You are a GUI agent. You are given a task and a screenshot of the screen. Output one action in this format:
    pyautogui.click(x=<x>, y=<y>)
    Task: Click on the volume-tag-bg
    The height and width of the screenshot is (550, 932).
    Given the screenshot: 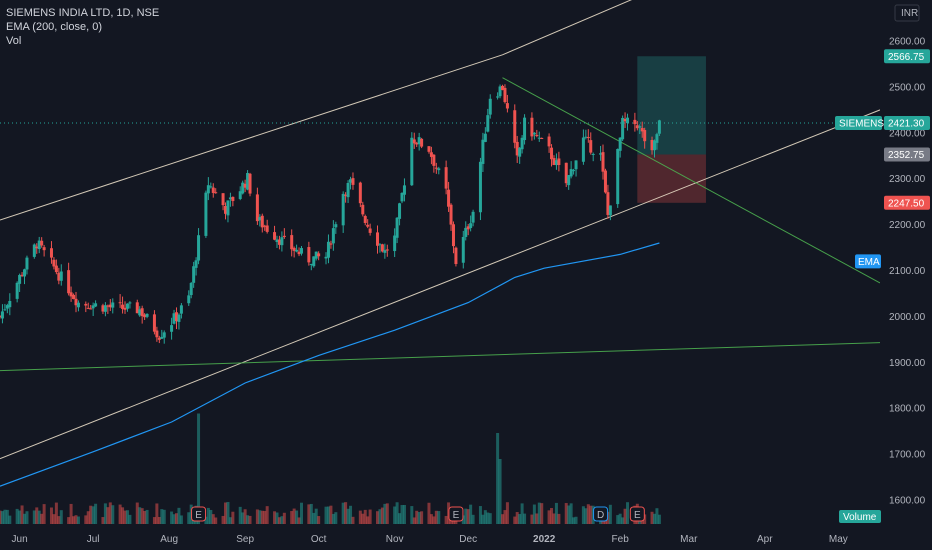 What is the action you would take?
    pyautogui.click(x=860, y=516)
    